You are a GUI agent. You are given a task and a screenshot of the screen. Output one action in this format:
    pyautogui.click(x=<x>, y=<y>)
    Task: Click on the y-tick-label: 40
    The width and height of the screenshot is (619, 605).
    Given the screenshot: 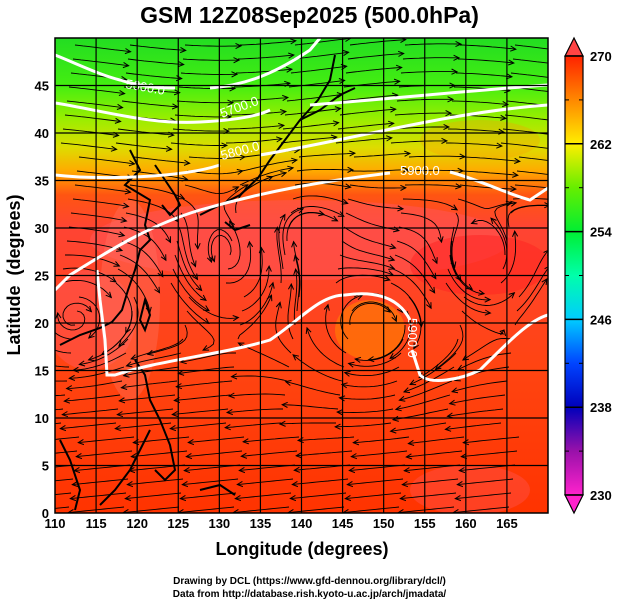 What is the action you would take?
    pyautogui.click(x=42, y=133)
    